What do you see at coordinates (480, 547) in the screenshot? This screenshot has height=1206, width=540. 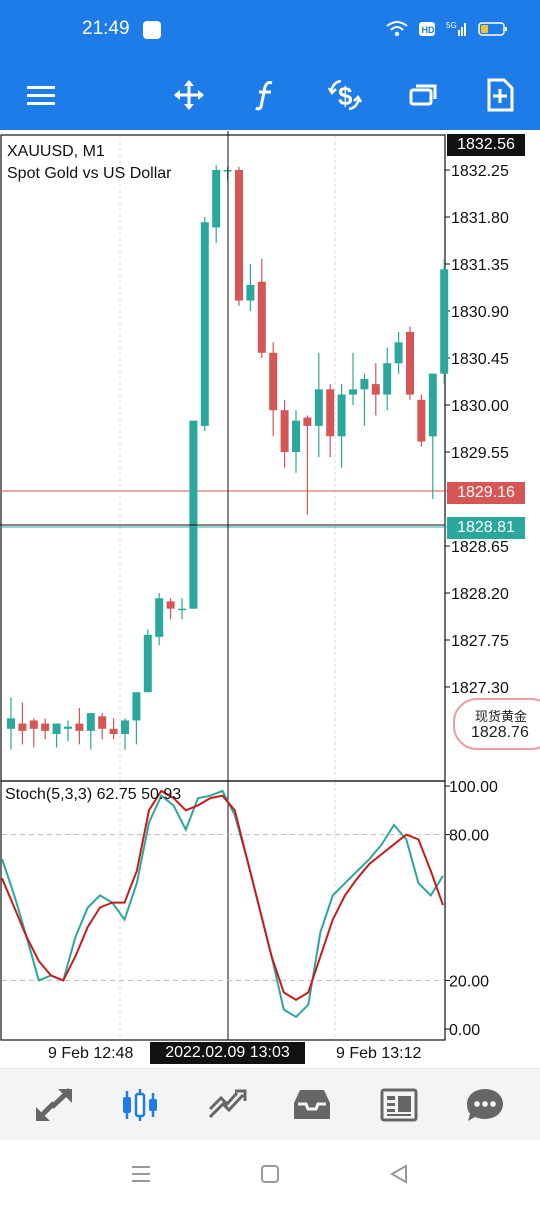 I see `price-axis-label: 1828.65` at bounding box center [480, 547].